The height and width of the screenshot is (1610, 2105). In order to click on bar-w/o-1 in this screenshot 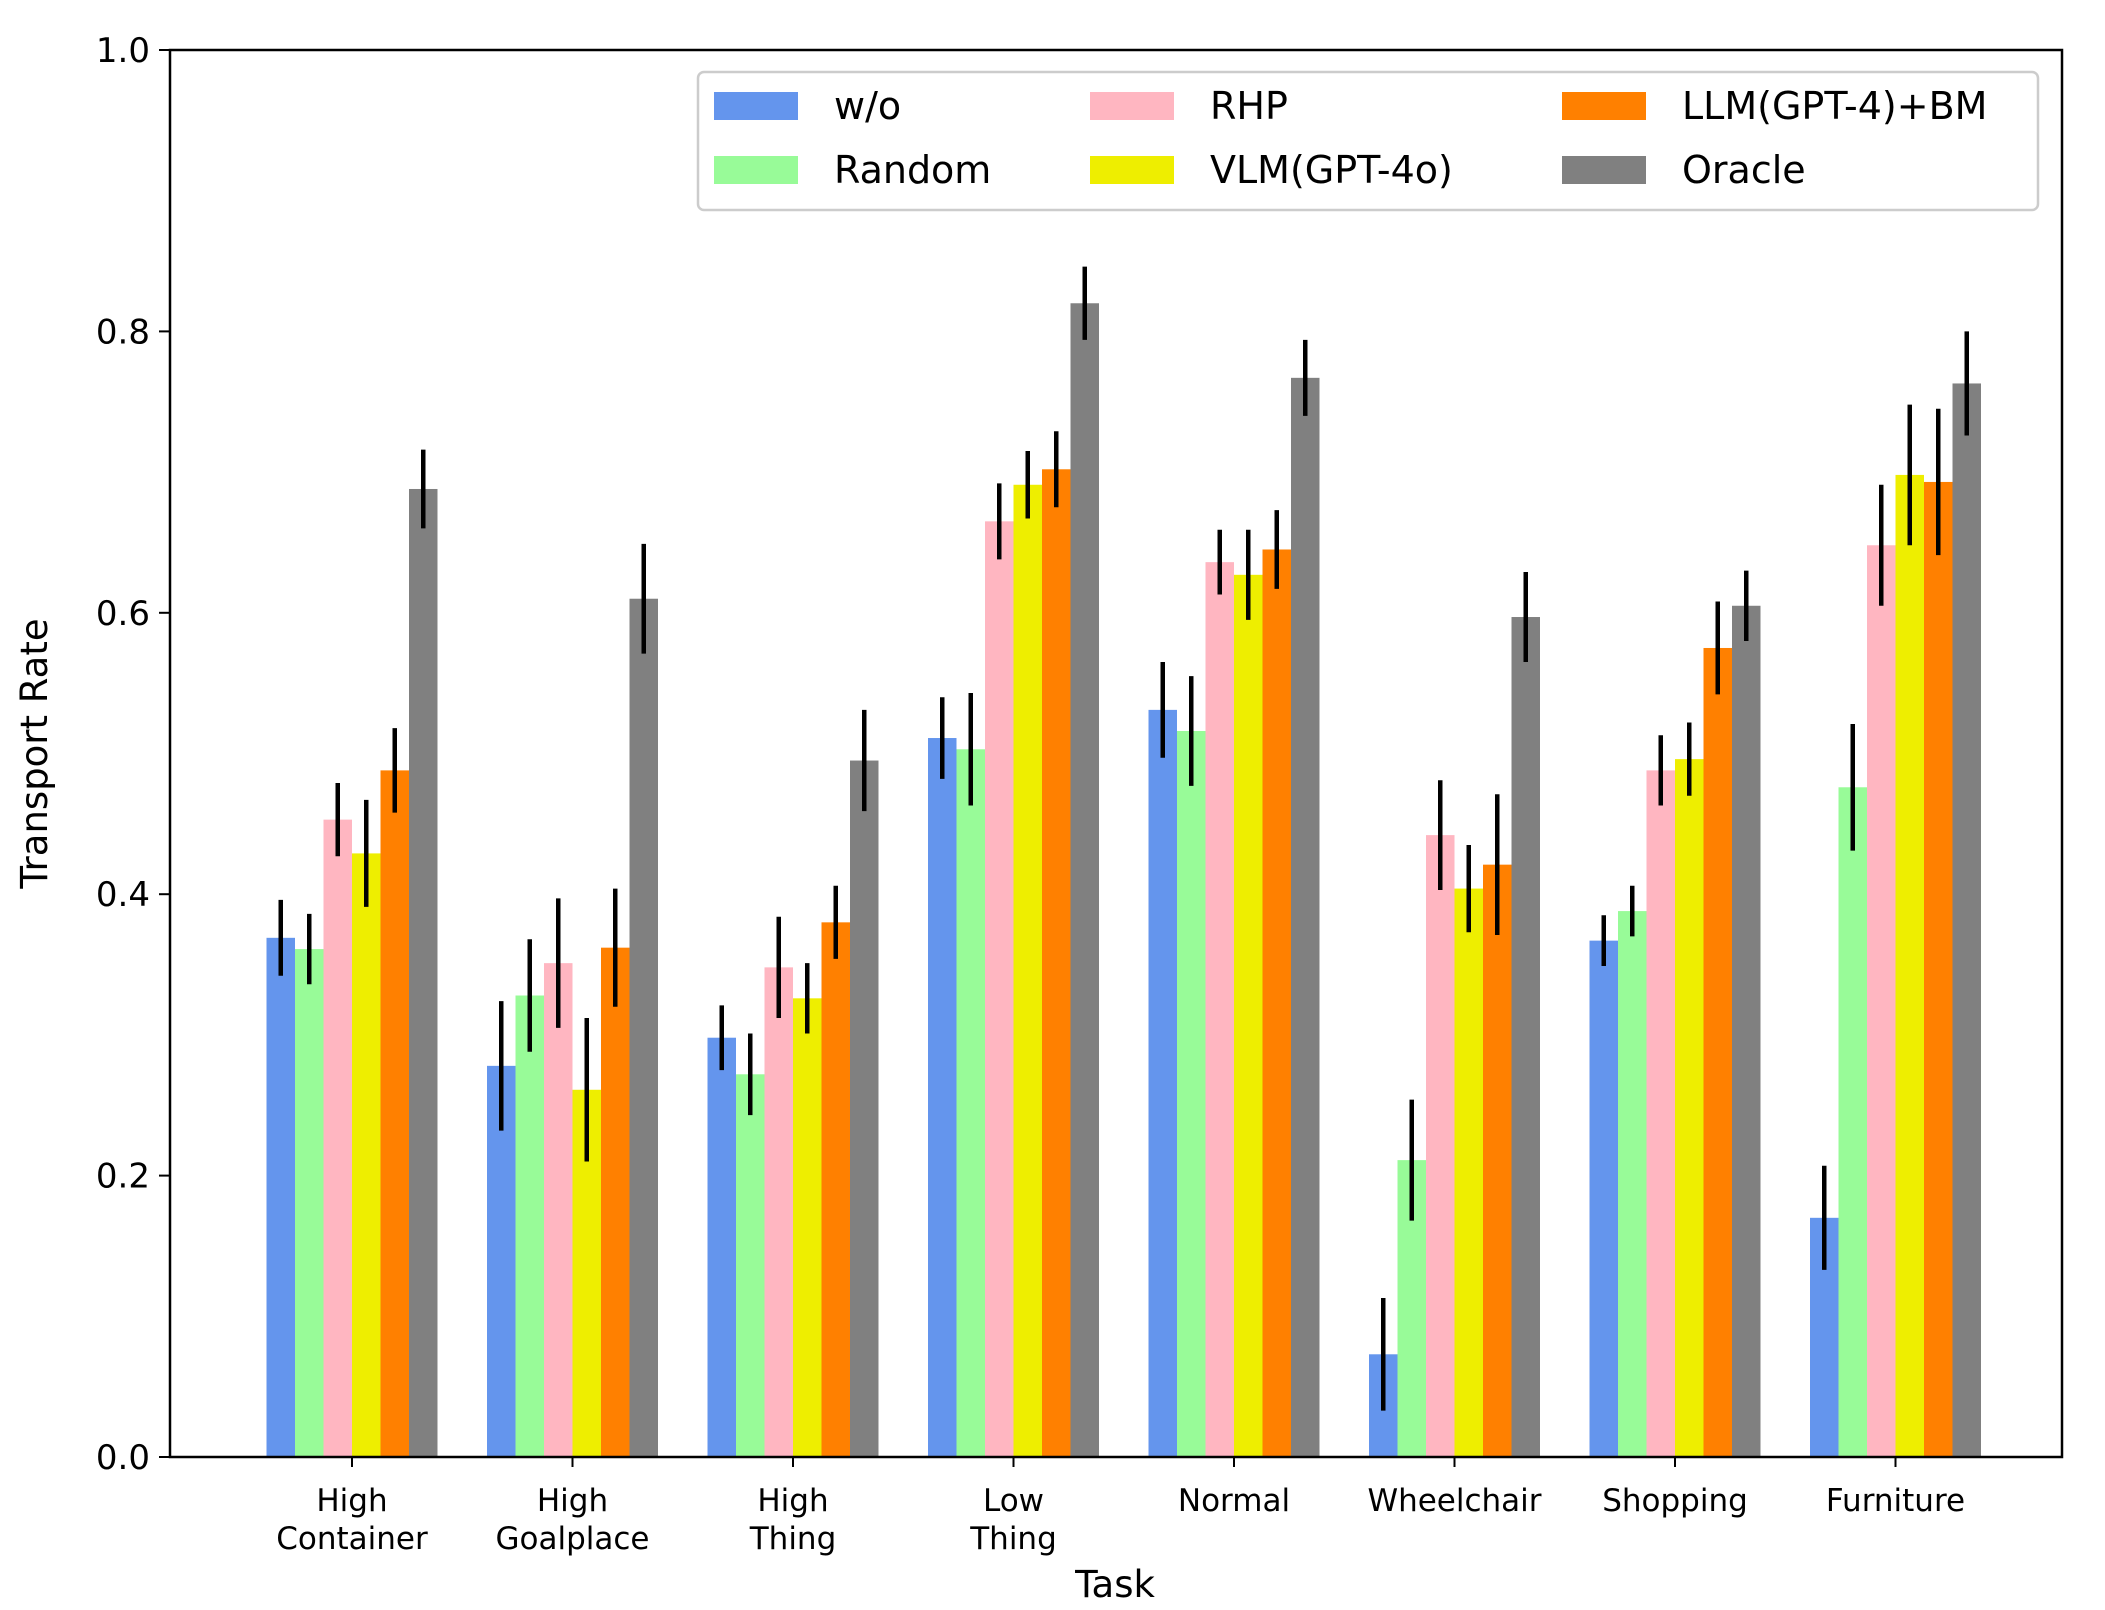, I will do `click(501, 1261)`.